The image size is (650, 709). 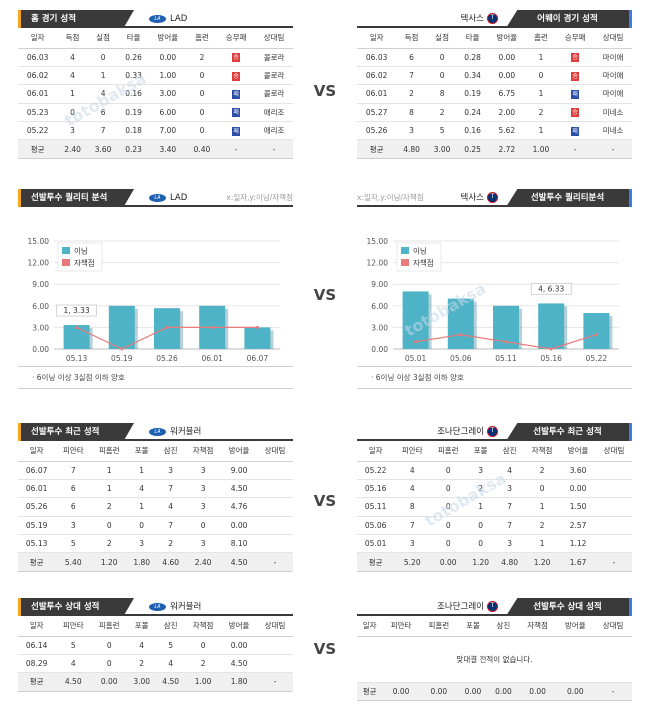 I want to click on table-cell: -, so click(x=575, y=149).